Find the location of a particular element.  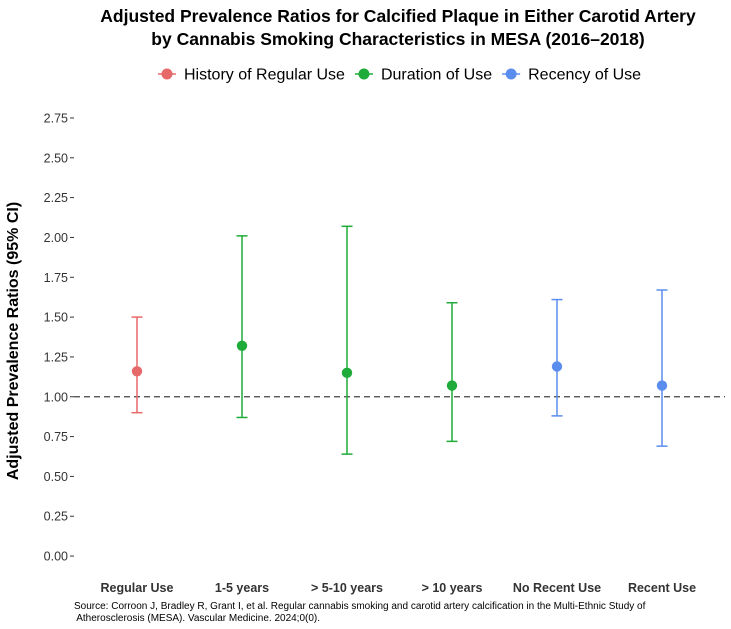

y-tick-label: 0.75 is located at coordinates (56, 437).